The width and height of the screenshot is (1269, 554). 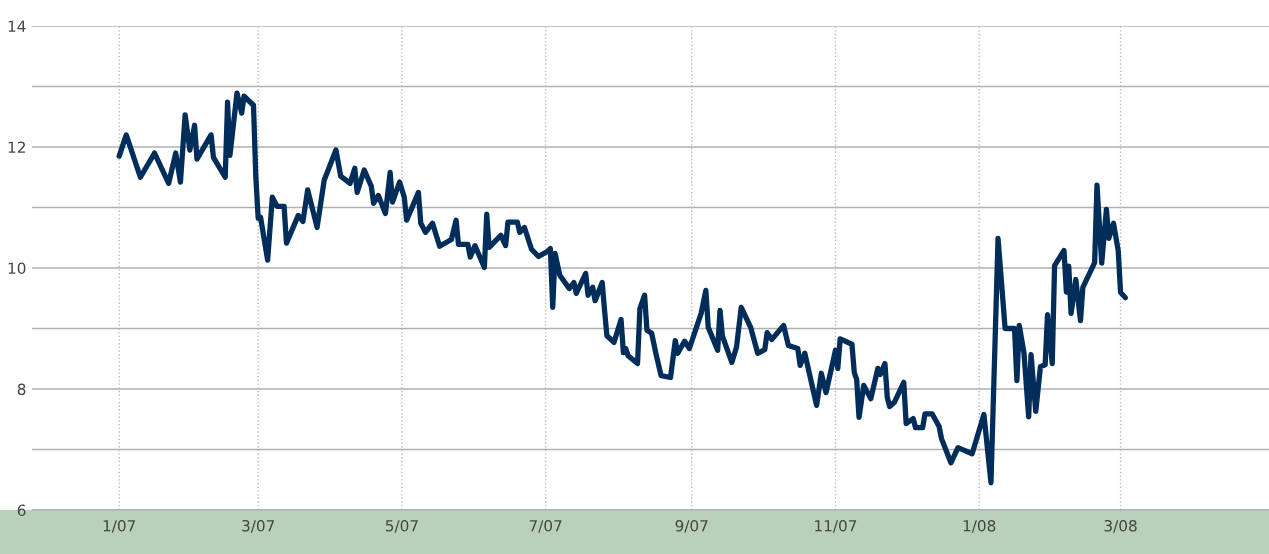 I want to click on x-tick-label: 11/07, so click(x=836, y=526).